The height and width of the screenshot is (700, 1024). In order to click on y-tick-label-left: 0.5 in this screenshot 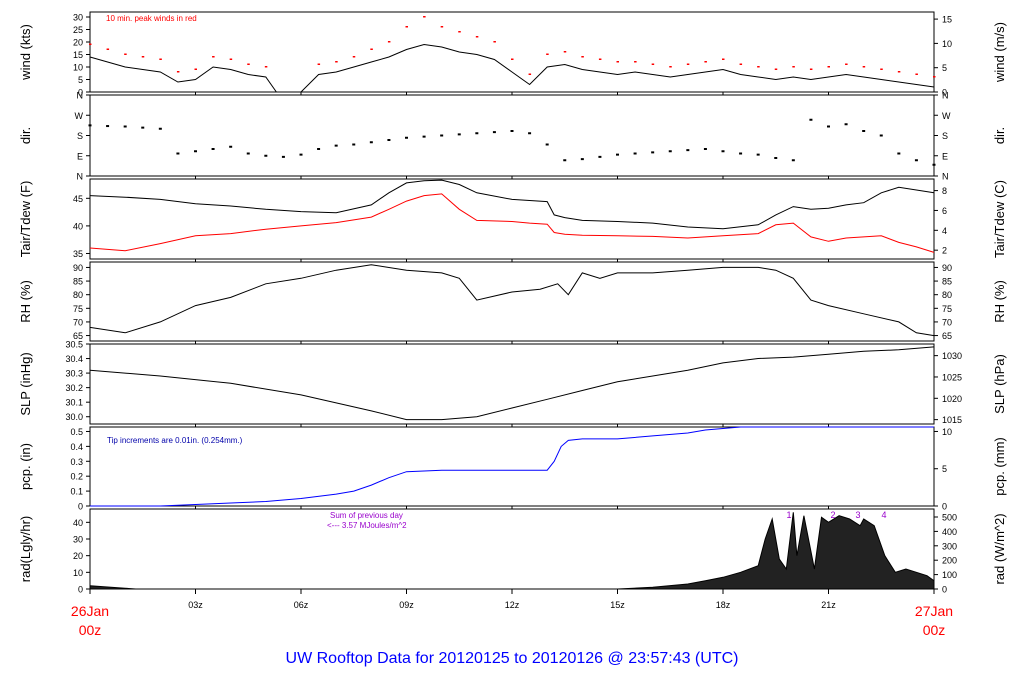, I will do `click(76, 432)`.